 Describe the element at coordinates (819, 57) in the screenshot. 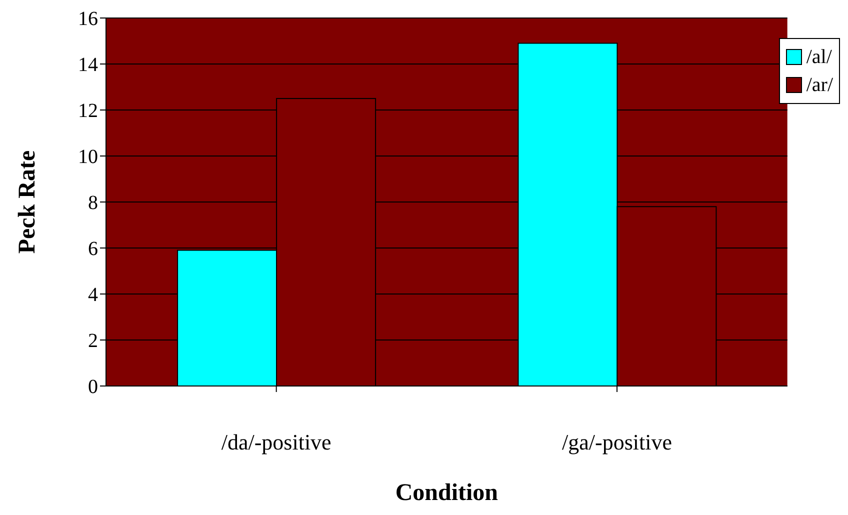

I see `legend-label: /al/` at that location.